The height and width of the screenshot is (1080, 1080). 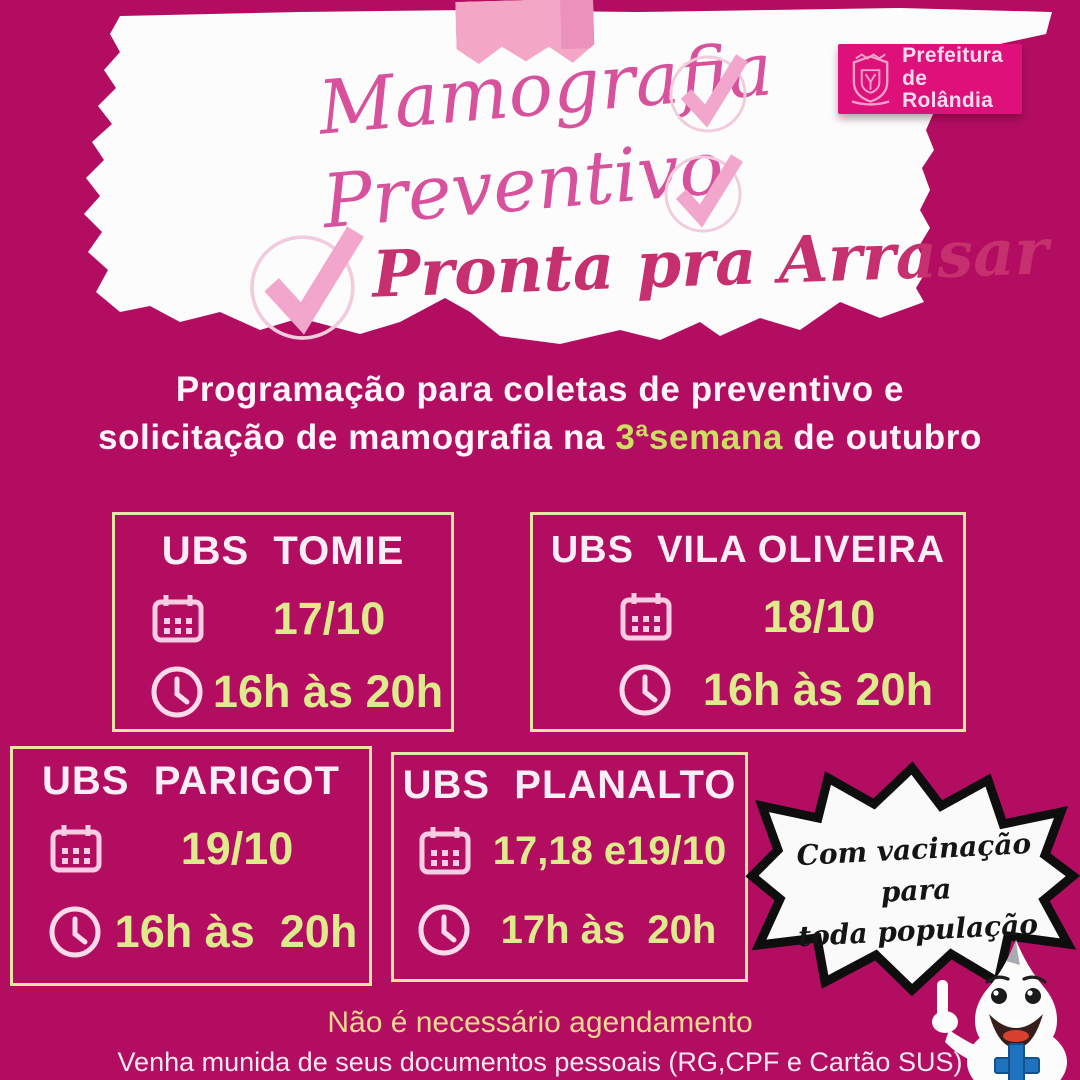 What do you see at coordinates (953, 55) in the screenshot?
I see `badge-text-line1: Prefeitura` at bounding box center [953, 55].